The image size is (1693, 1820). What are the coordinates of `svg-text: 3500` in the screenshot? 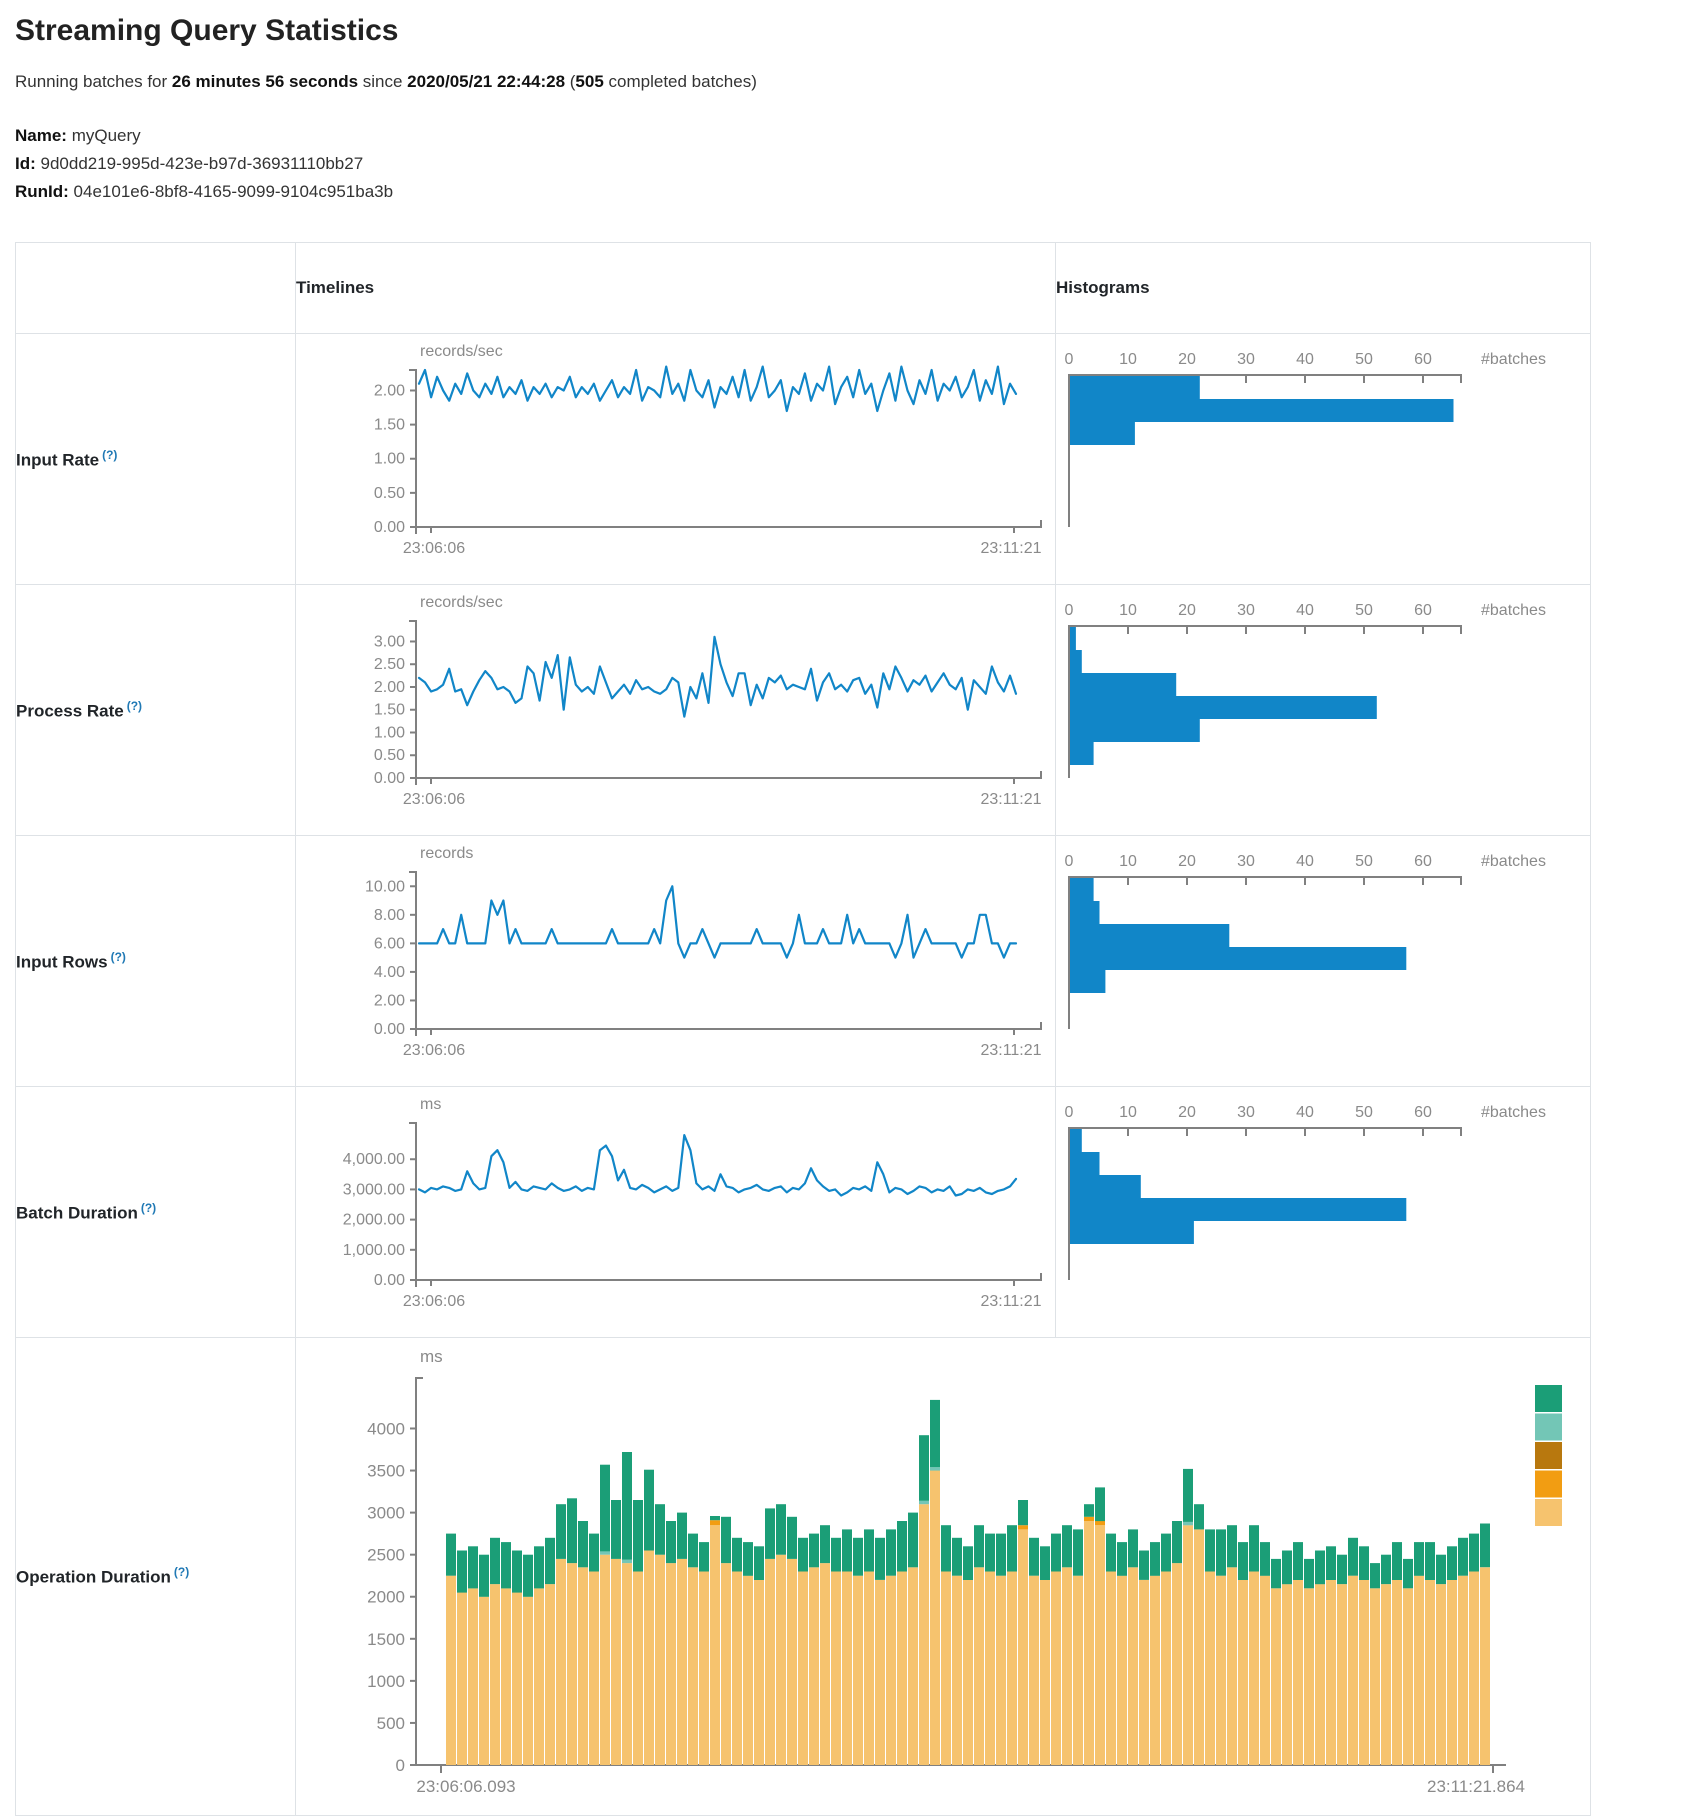 It's located at (386, 1471).